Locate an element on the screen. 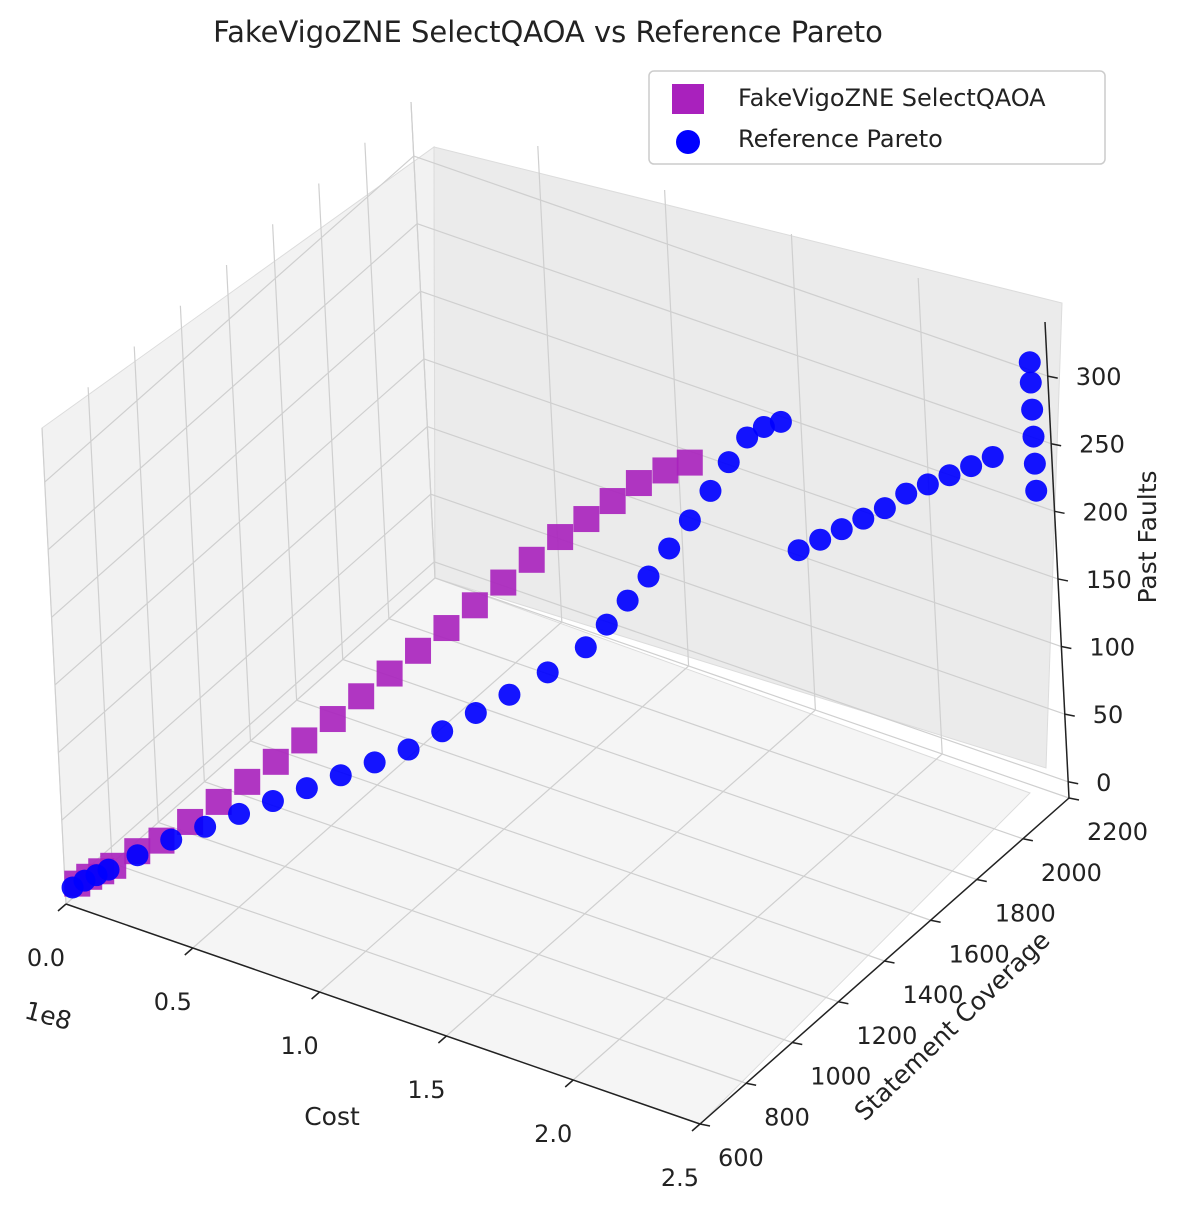  x-tick-label: 2.0 is located at coordinates (553, 1134).